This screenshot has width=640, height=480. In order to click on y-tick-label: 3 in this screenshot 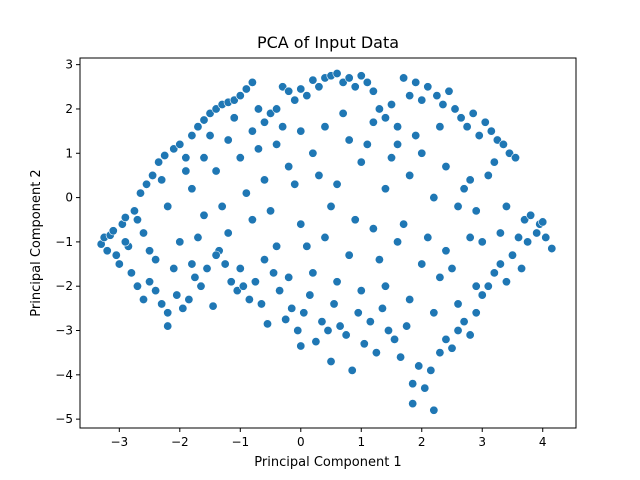, I will do `click(69, 65)`.